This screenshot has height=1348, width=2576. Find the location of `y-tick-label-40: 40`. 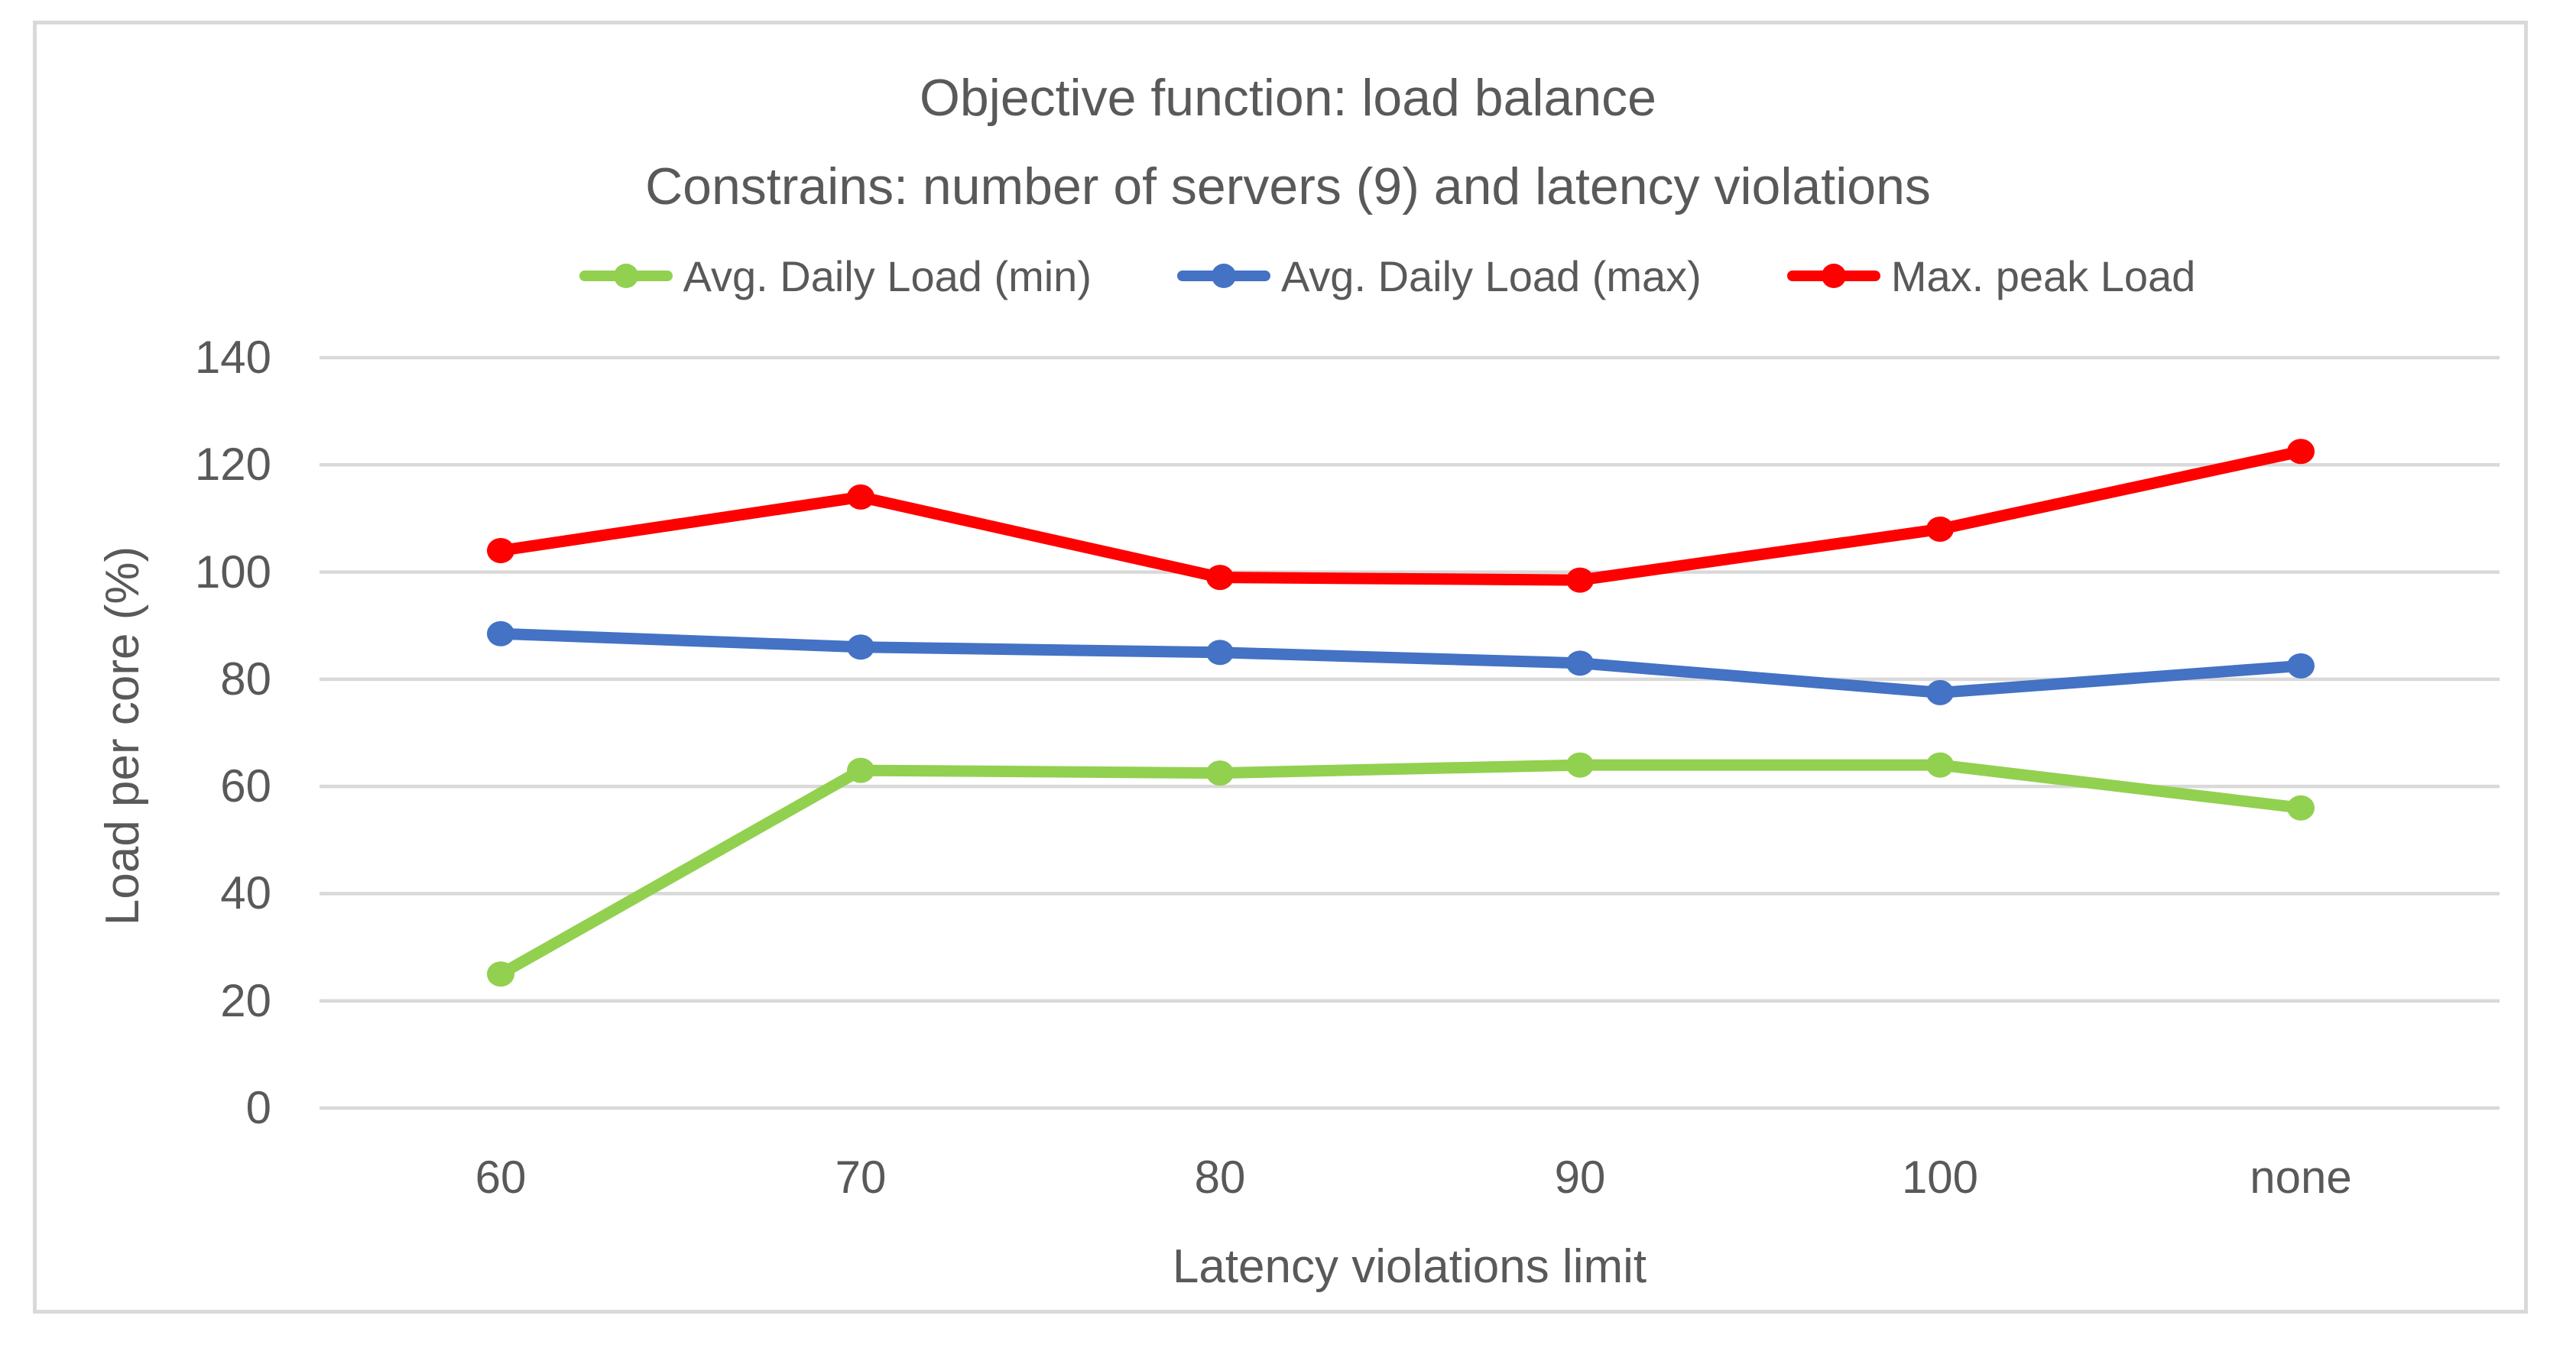

y-tick-label-40: 40 is located at coordinates (245, 893).